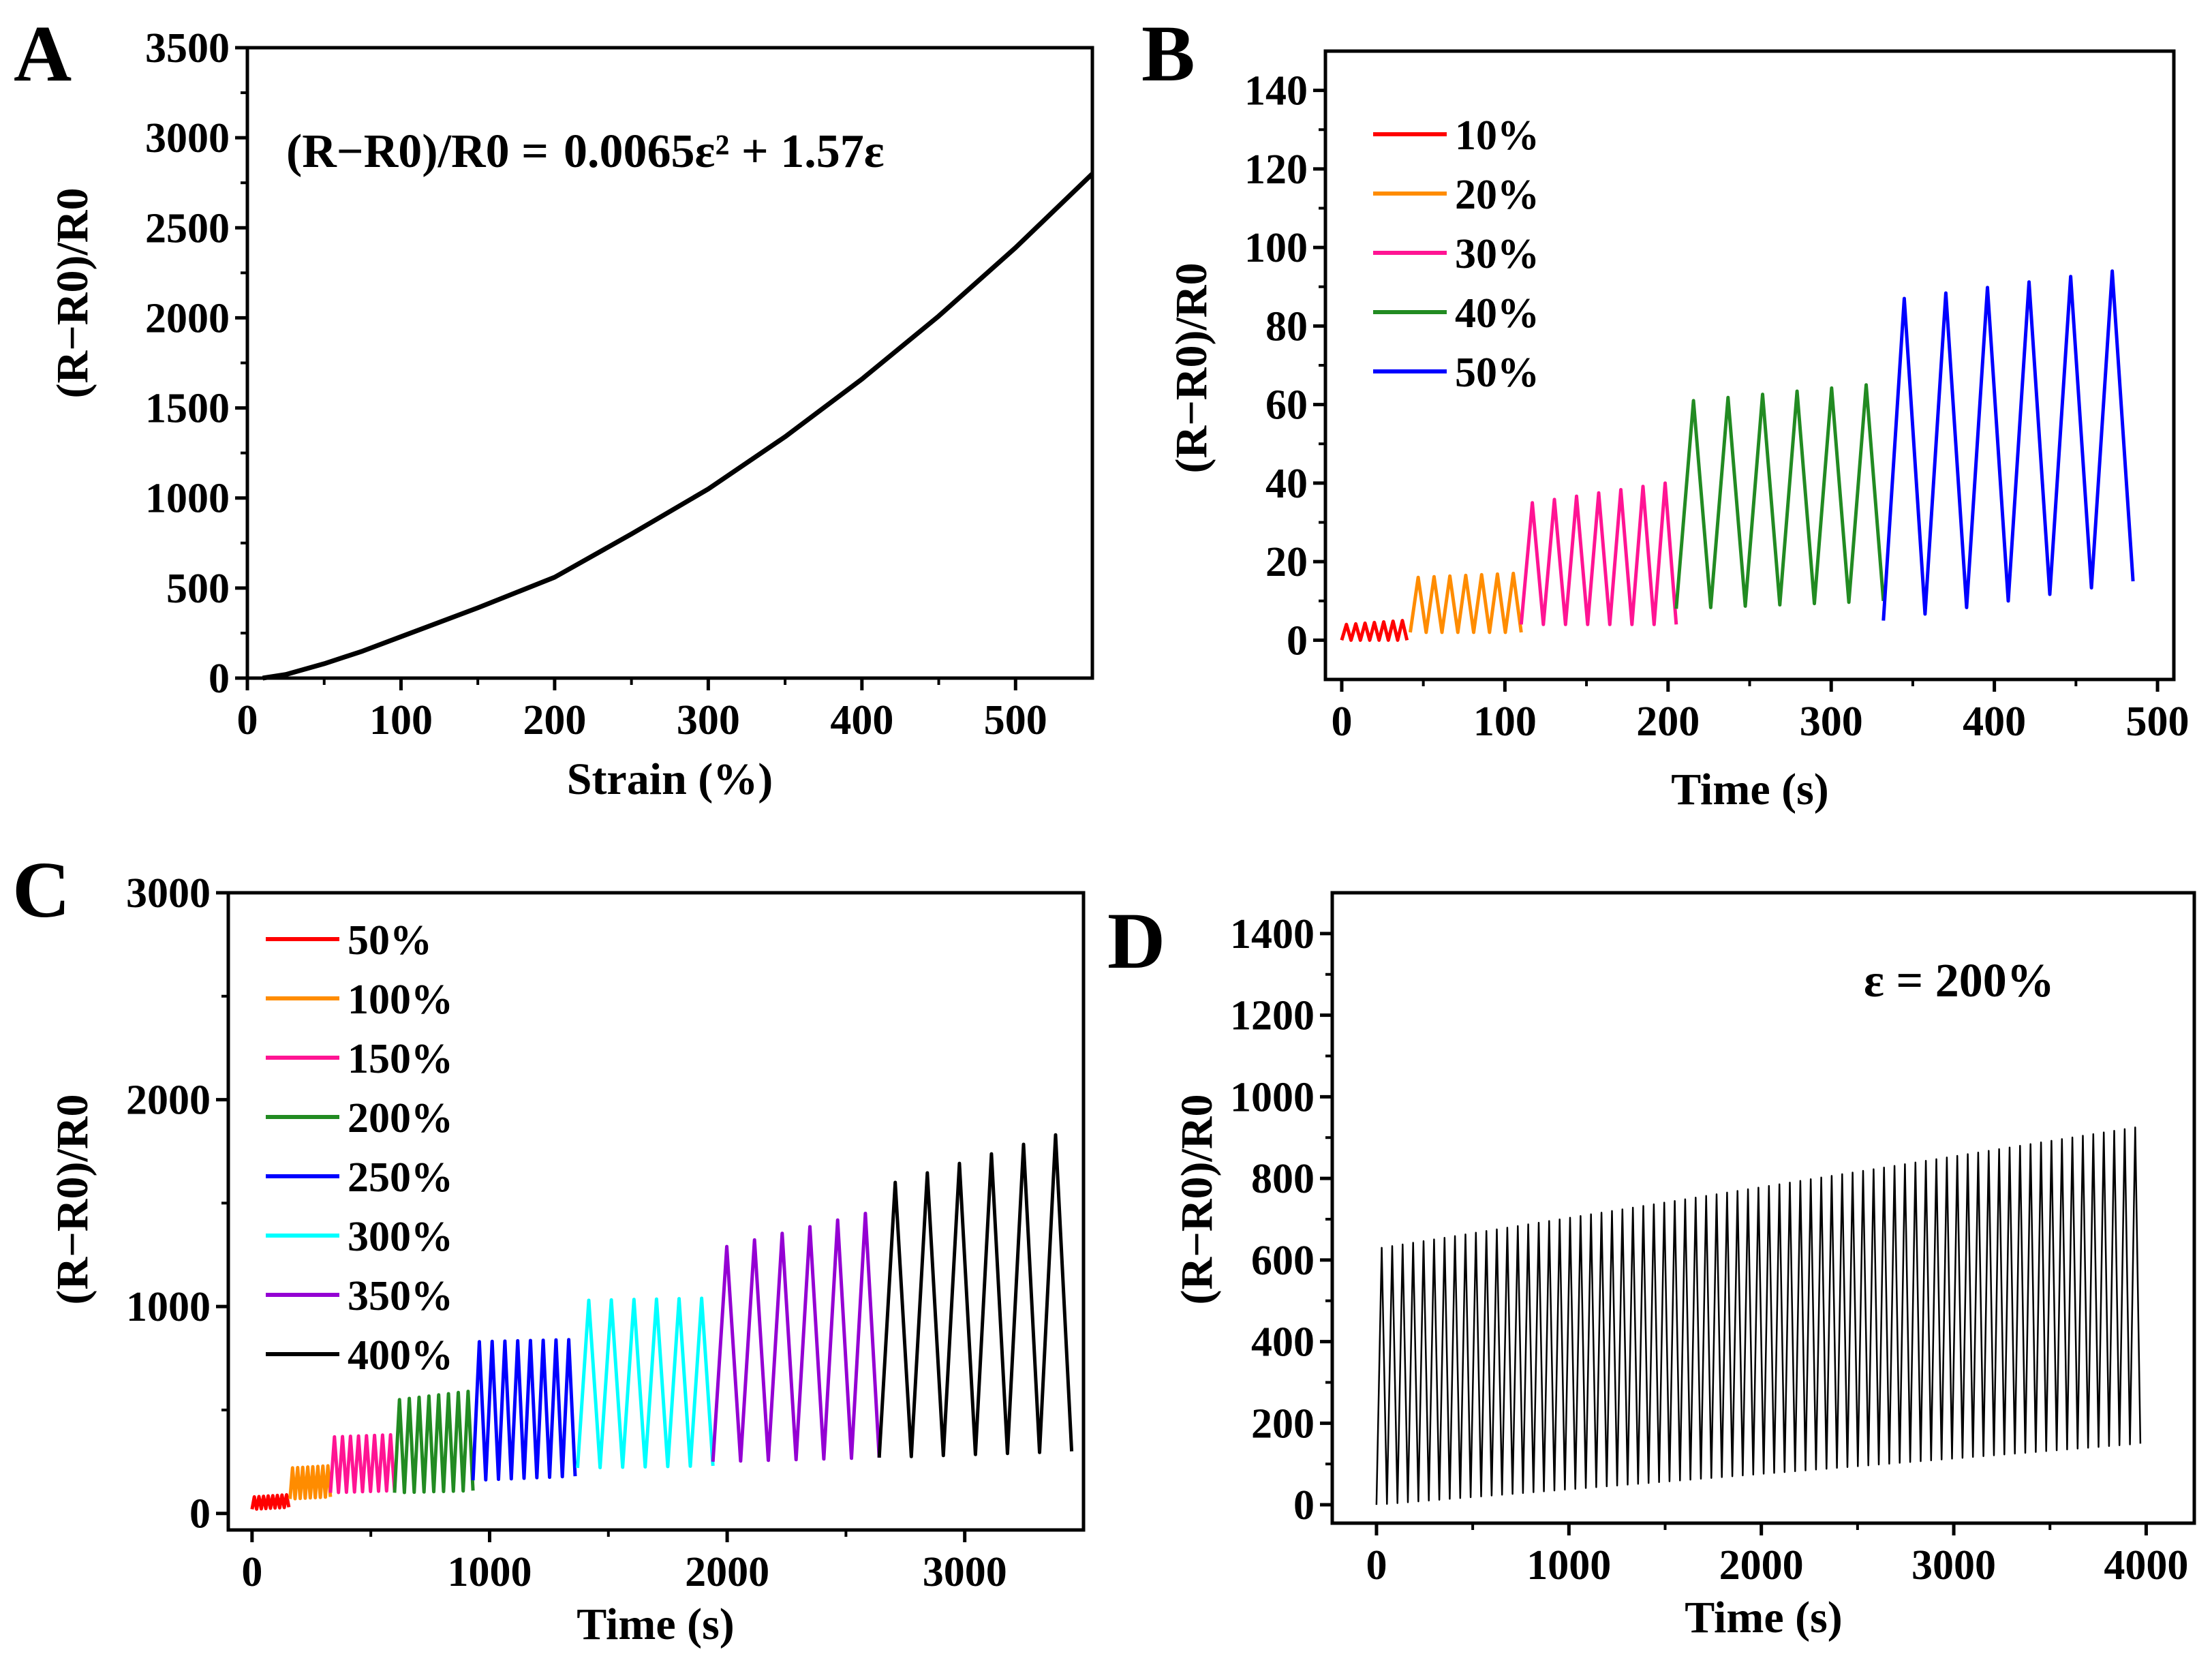 The image size is (2212, 1669). Describe the element at coordinates (585, 151) in the screenshot. I see `panel-a-equation: (R−R0)/R0 = 0.0065ε² + 1.57ε` at that location.